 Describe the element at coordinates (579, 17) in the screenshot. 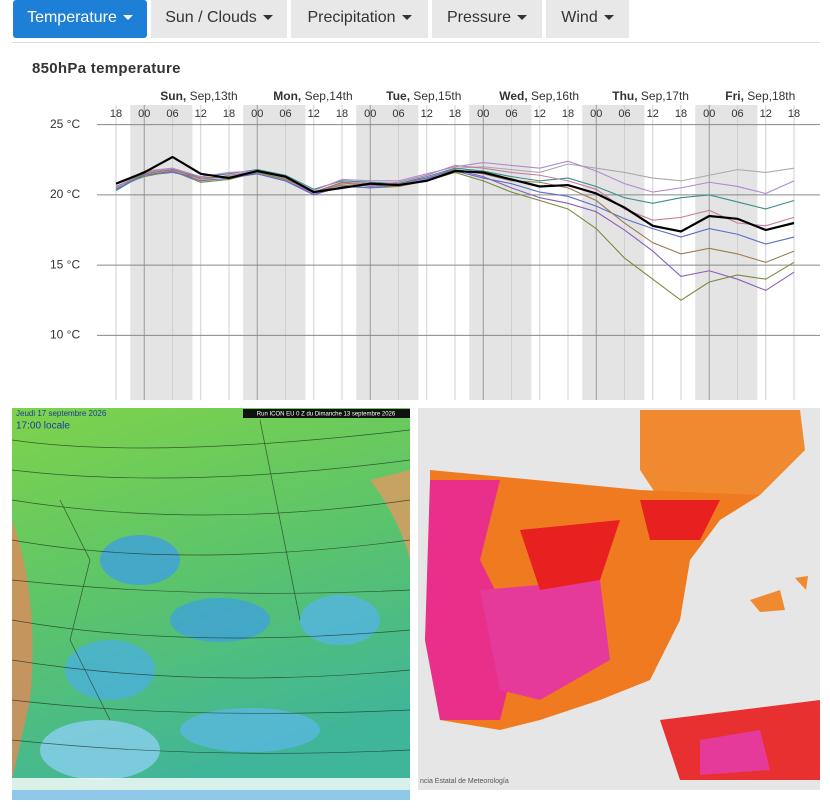

I see `tab-label: Wind` at that location.